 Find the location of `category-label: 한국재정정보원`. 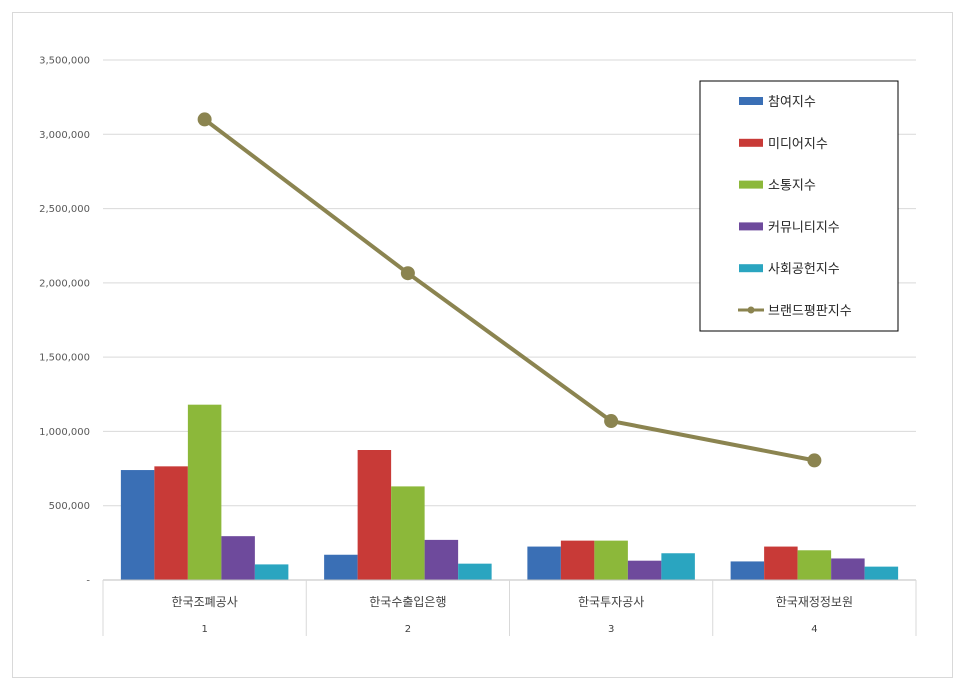

category-label: 한국재정정보원 is located at coordinates (814, 602).